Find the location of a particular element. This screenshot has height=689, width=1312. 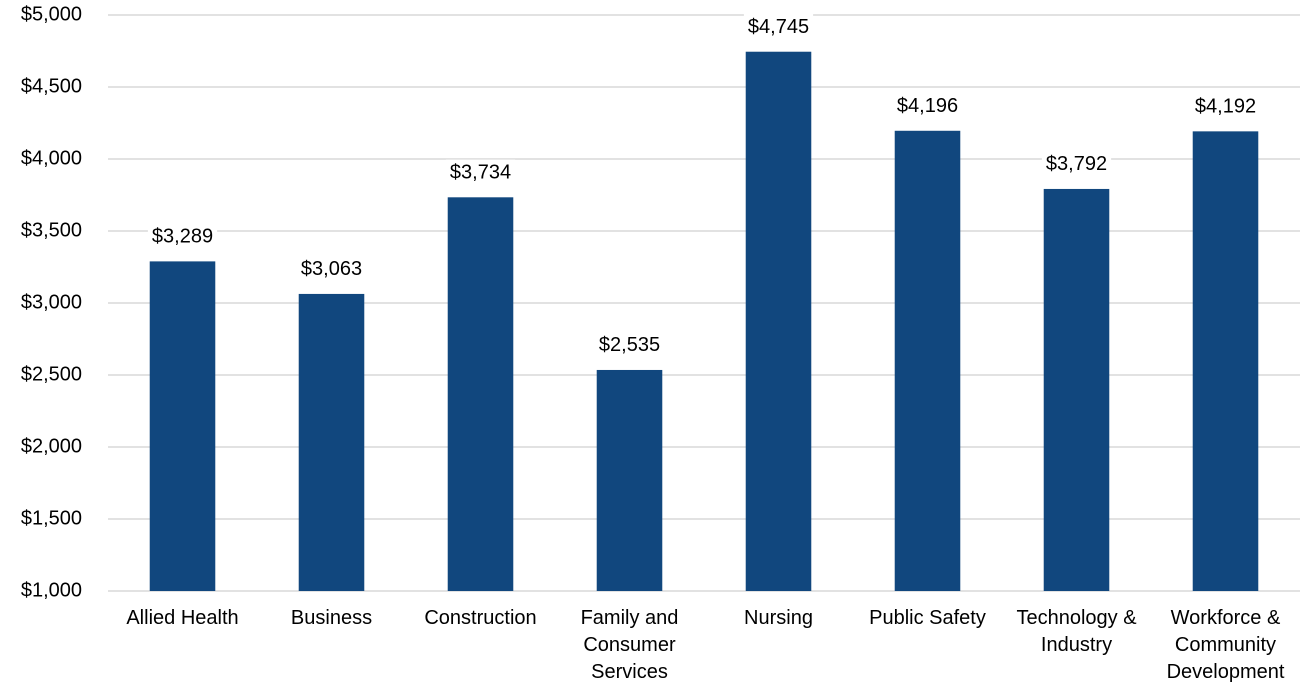

y-tick-label: $1,000 is located at coordinates (51, 590).